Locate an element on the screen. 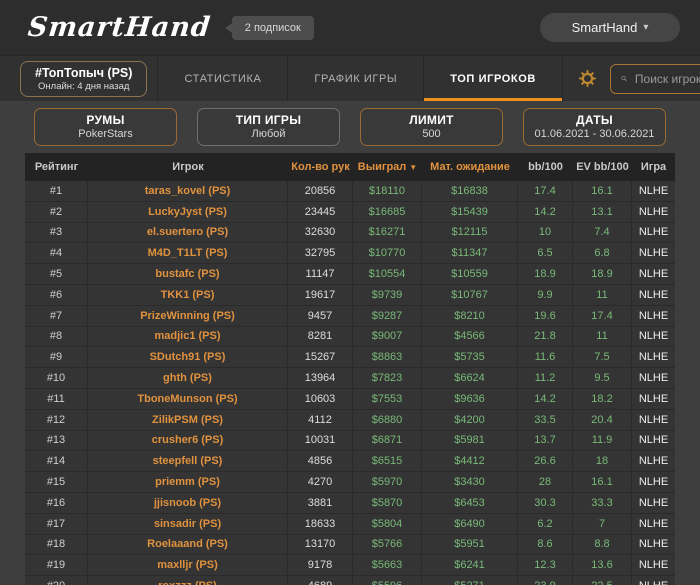 Image resolution: width=700 pixels, height=585 pixels. current-player-tab: #ТопТопыч (PS) Онлайн: 4 дня назад is located at coordinates (84, 78).